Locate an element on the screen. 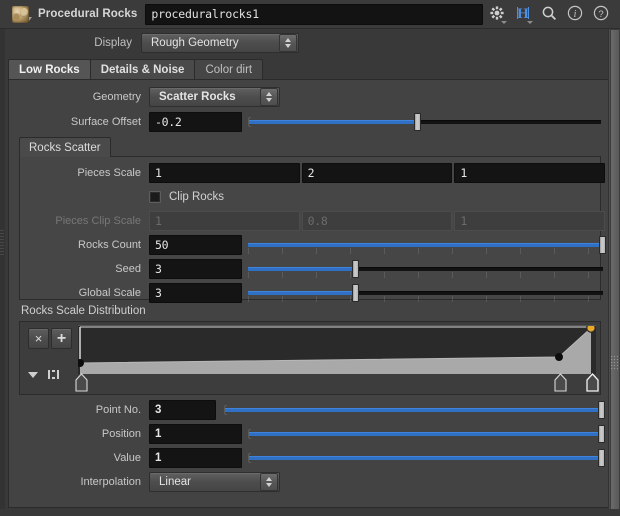 Image resolution: width=620 pixels, height=516 pixels. tab-low-rocks: Low Rocks is located at coordinates (49, 69).